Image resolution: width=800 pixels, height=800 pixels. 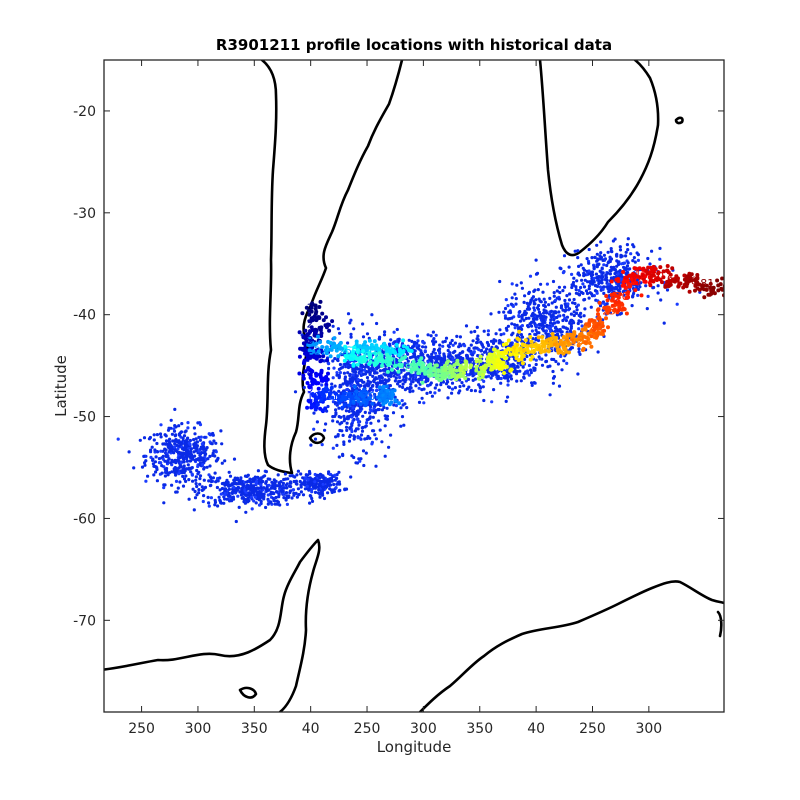 I want to click on coastline-antarctica-east, so click(x=571, y=646).